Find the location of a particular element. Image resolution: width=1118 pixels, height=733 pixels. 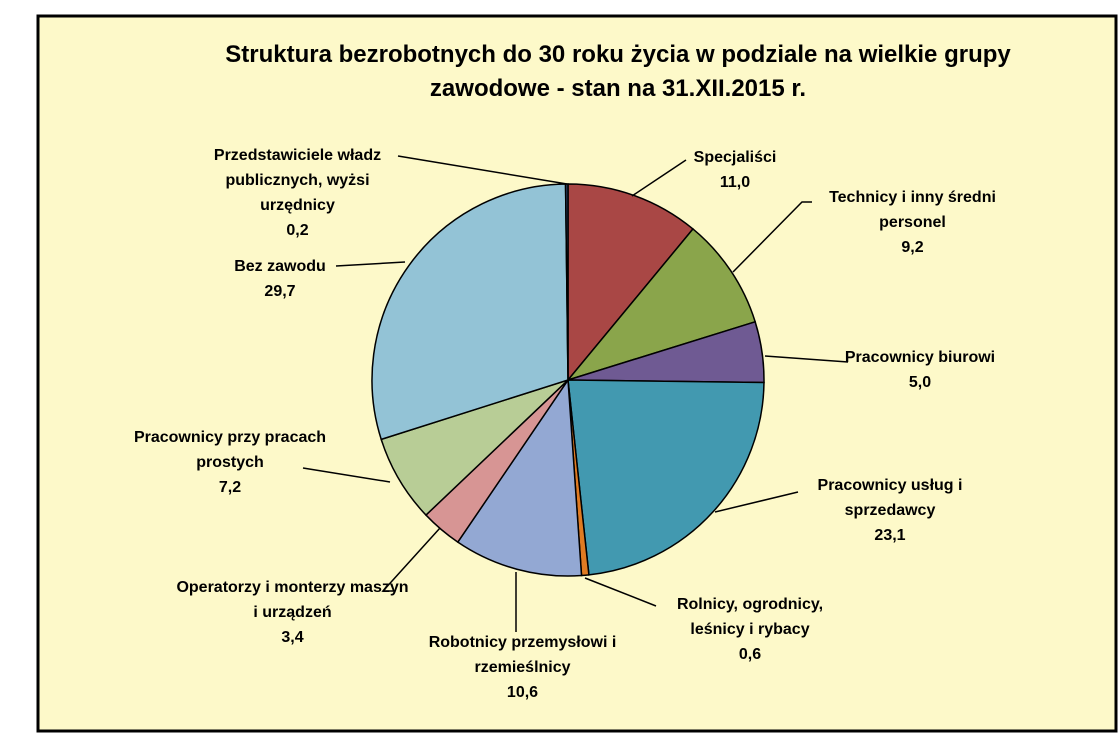

value-label: 11,0 is located at coordinates (735, 182).